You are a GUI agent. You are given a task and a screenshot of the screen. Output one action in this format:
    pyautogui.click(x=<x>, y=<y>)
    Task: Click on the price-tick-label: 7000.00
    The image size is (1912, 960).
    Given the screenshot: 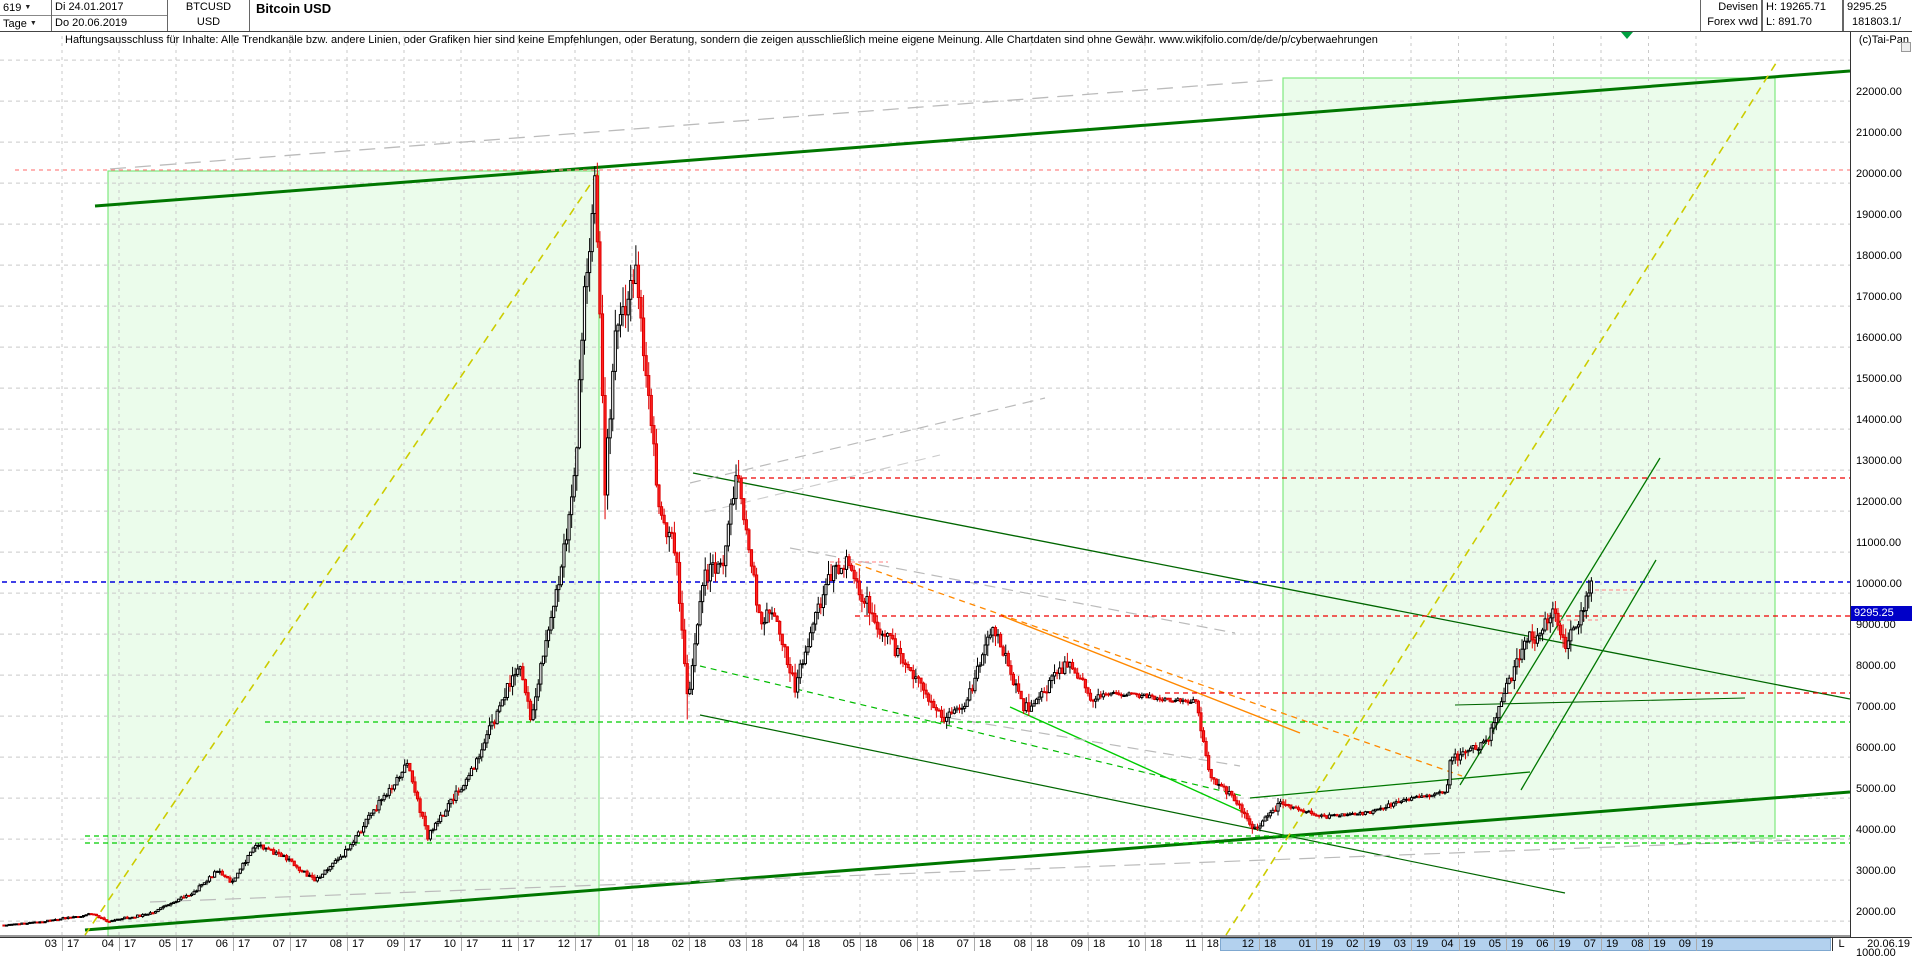 What is the action you would take?
    pyautogui.click(x=1876, y=707)
    